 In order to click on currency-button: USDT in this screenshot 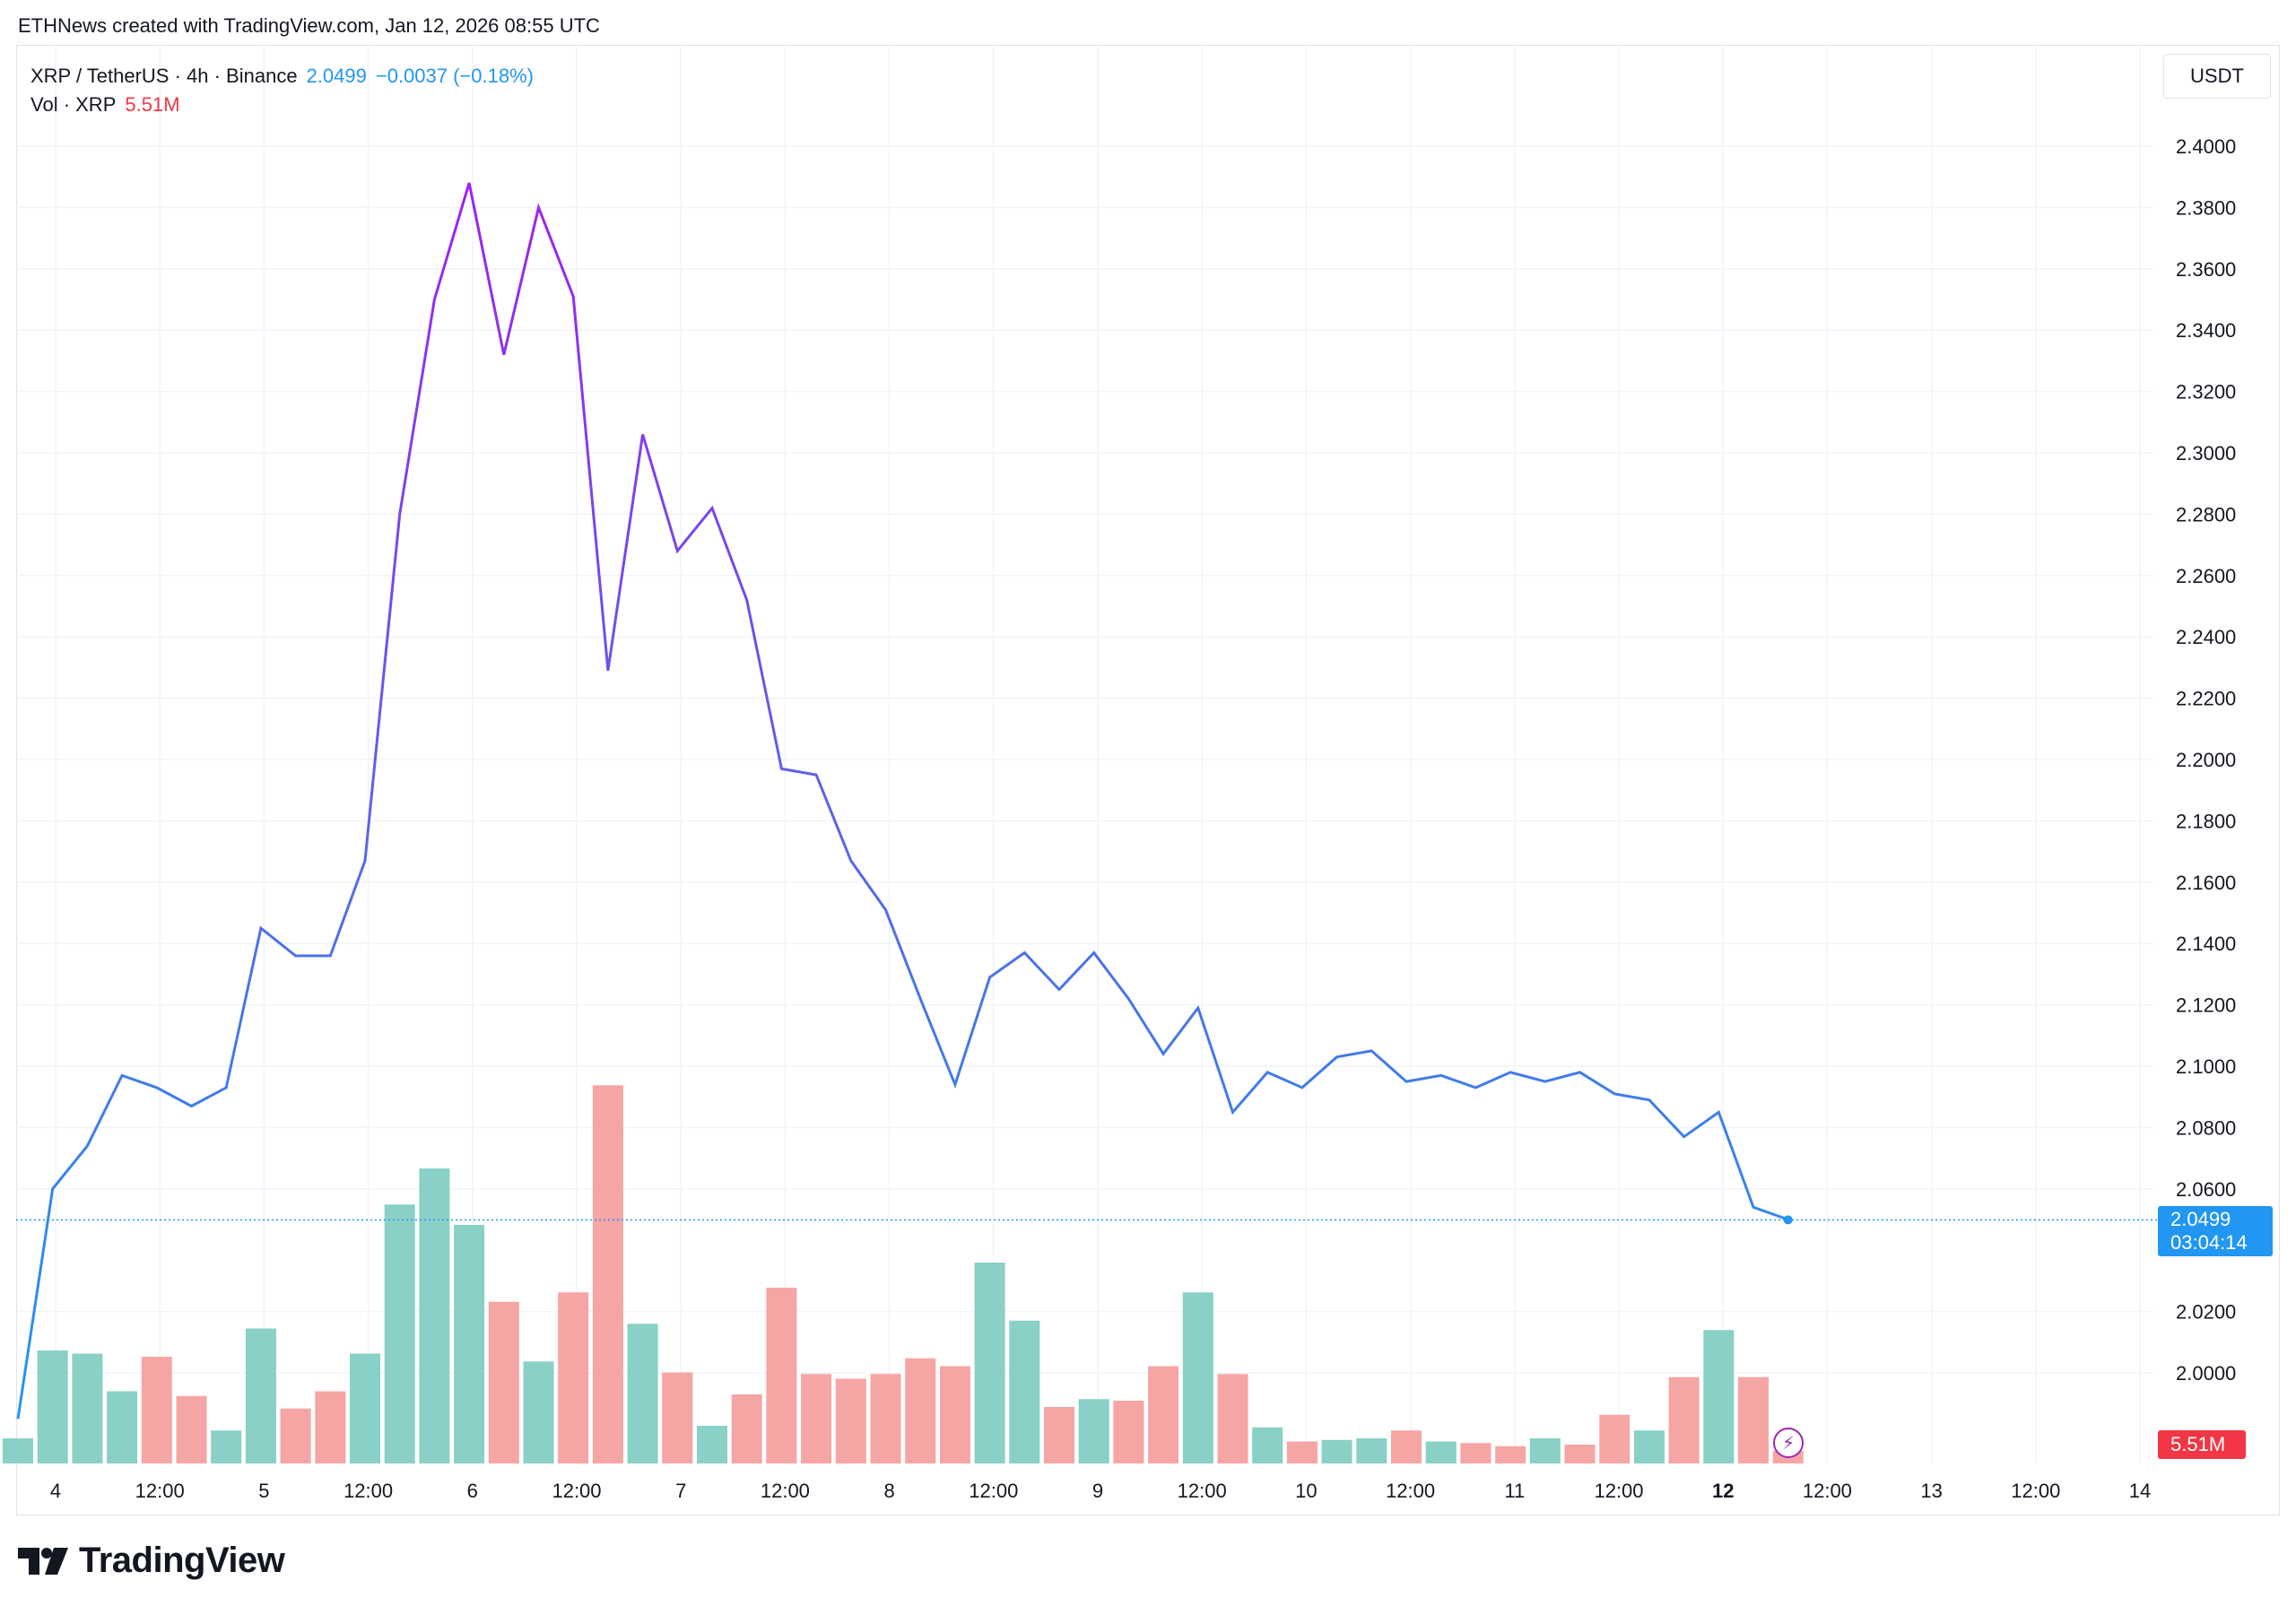, I will do `click(2217, 76)`.